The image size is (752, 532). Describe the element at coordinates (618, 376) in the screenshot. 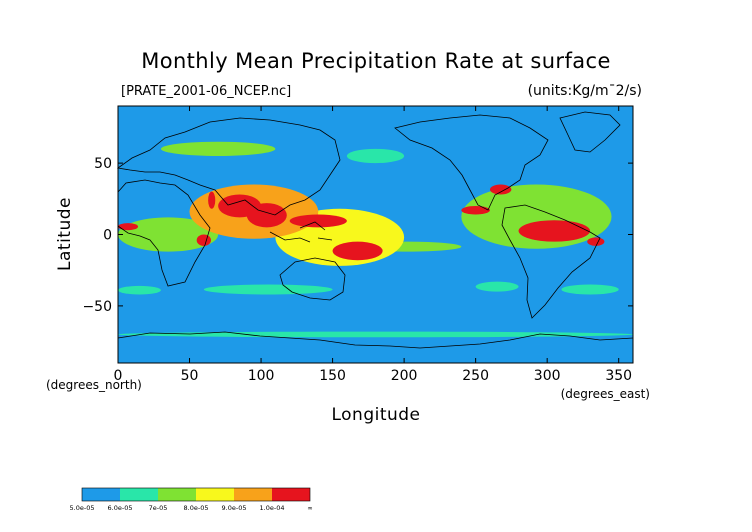

I see `x-tick-label: 350` at that location.